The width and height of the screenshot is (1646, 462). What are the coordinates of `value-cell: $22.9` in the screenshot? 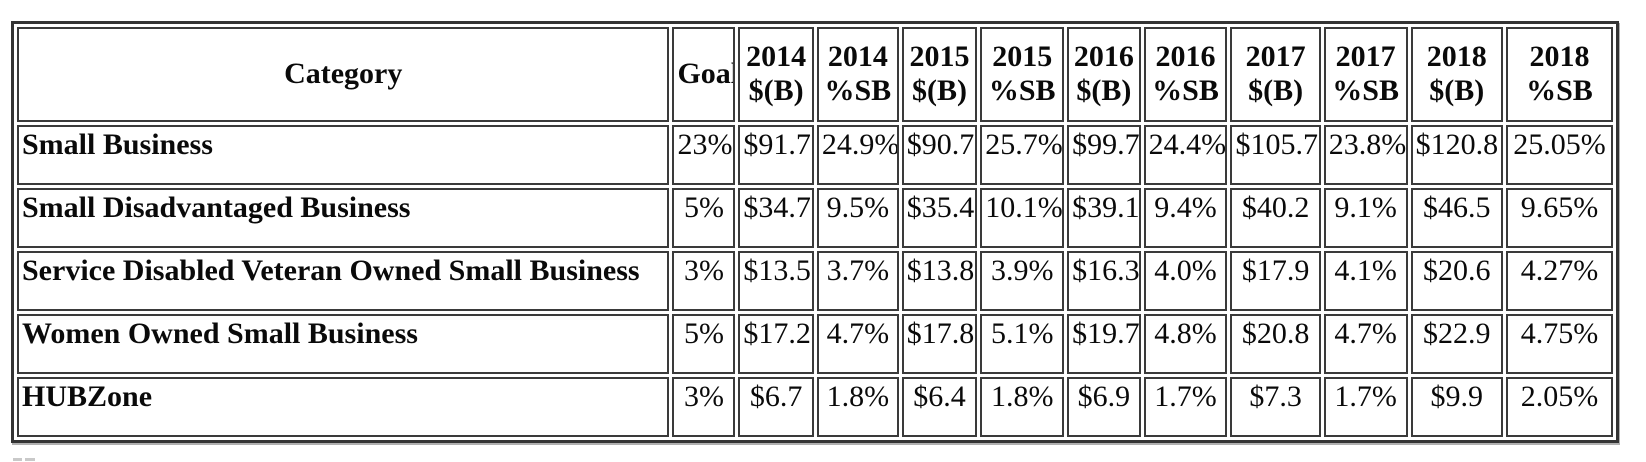 It's located at (1456, 344).